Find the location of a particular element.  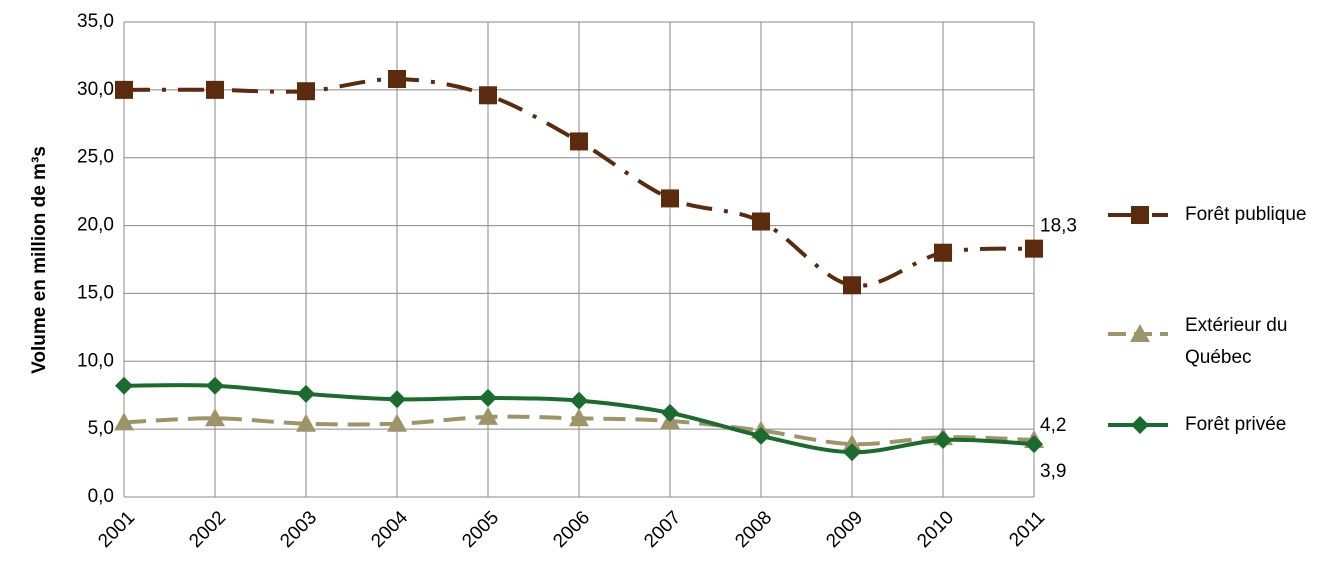

data-label: 18,3 is located at coordinates (1058, 226).